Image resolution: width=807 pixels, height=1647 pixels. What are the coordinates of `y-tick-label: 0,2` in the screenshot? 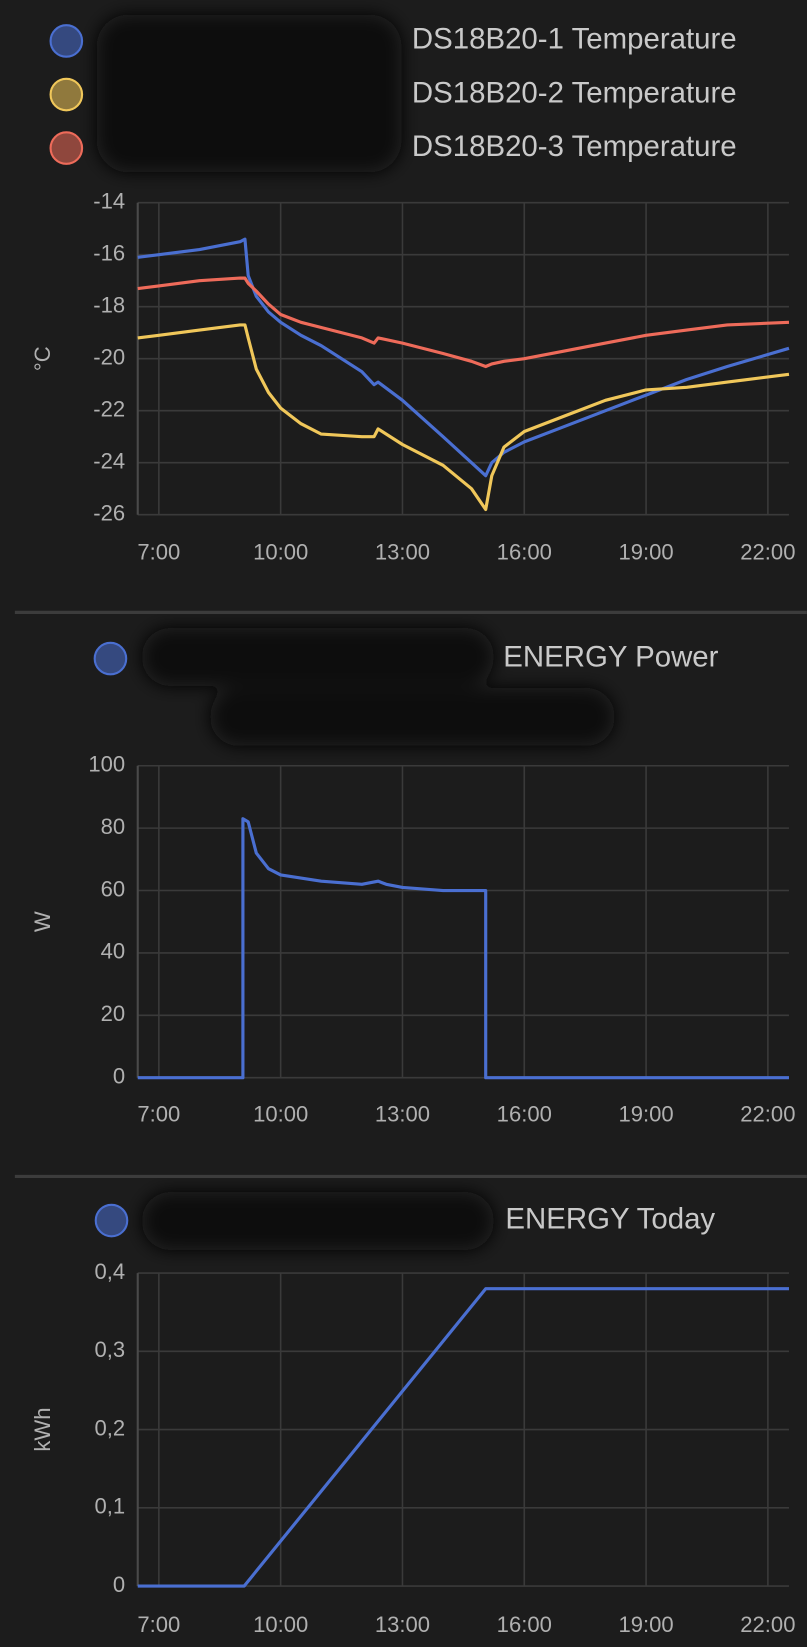 It's located at (109, 1427).